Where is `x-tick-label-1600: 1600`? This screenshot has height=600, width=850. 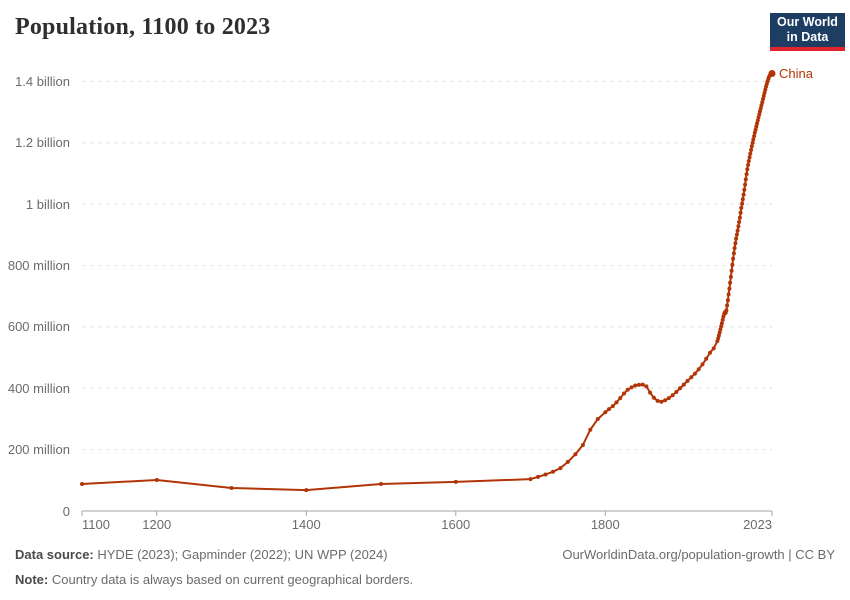
x-tick-label-1600: 1600 is located at coordinates (456, 524).